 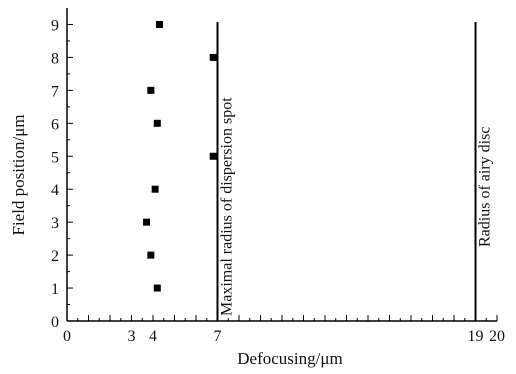 What do you see at coordinates (55, 322) in the screenshot?
I see `y-tick-label: 0` at bounding box center [55, 322].